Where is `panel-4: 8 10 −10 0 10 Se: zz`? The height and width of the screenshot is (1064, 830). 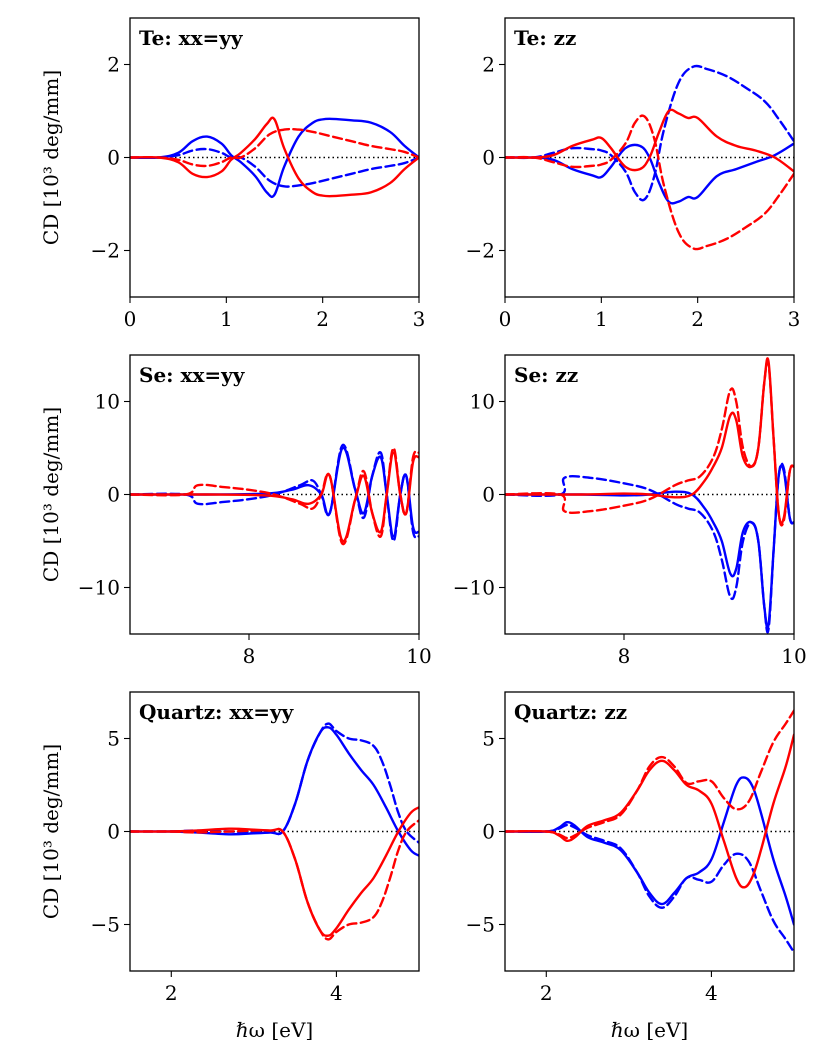 panel-4: 8 10 −10 0 10 Se: zz is located at coordinates (630, 511).